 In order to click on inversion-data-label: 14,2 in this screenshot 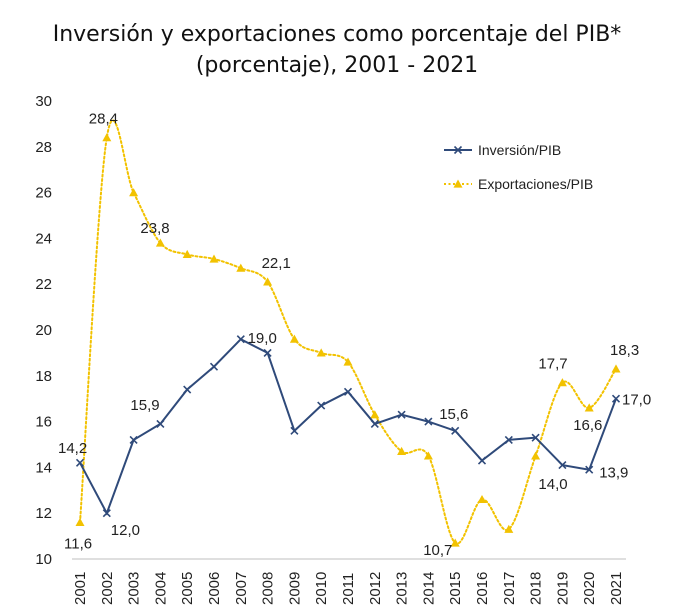, I will do `click(72, 448)`.